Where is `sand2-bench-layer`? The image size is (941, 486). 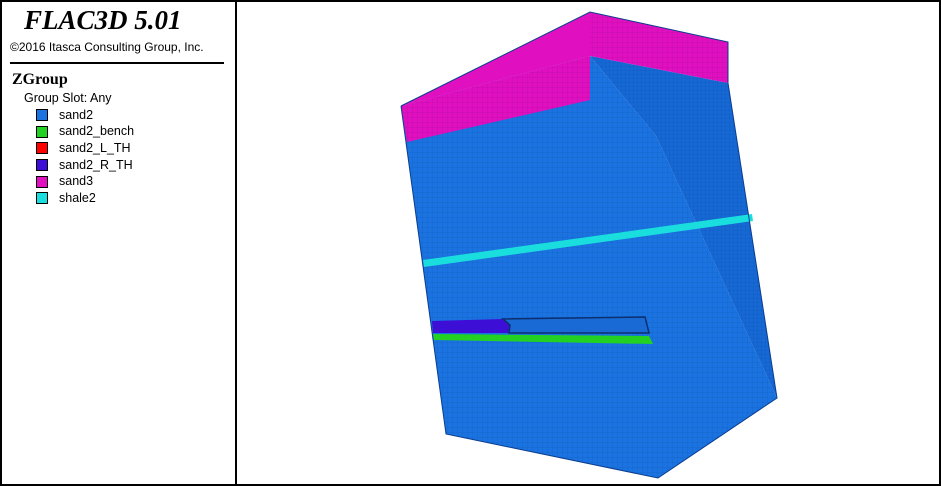 sand2-bench-layer is located at coordinates (543, 339).